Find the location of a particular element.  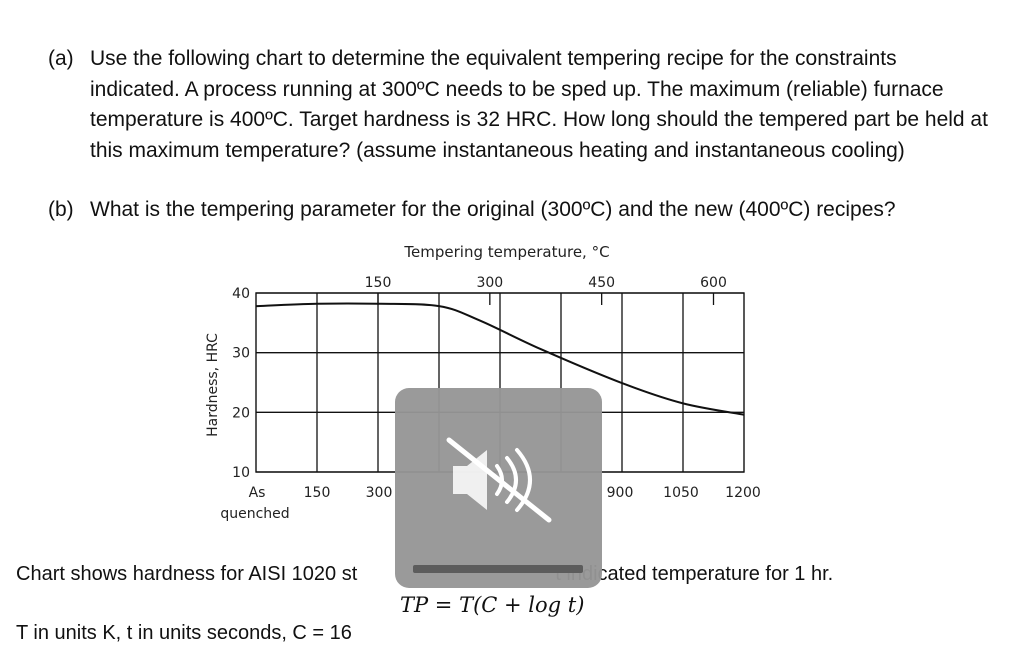

x-tick-label: 300 is located at coordinates (379, 493).